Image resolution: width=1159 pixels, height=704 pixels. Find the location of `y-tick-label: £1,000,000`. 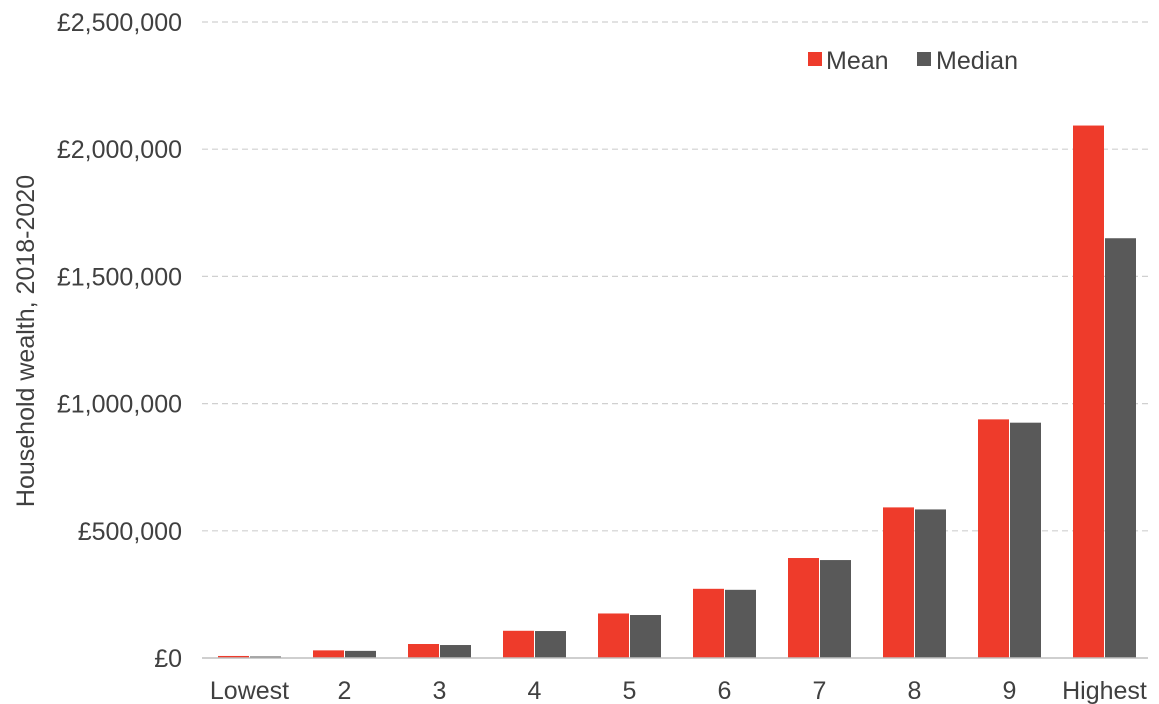

y-tick-label: £1,000,000 is located at coordinates (119, 405).